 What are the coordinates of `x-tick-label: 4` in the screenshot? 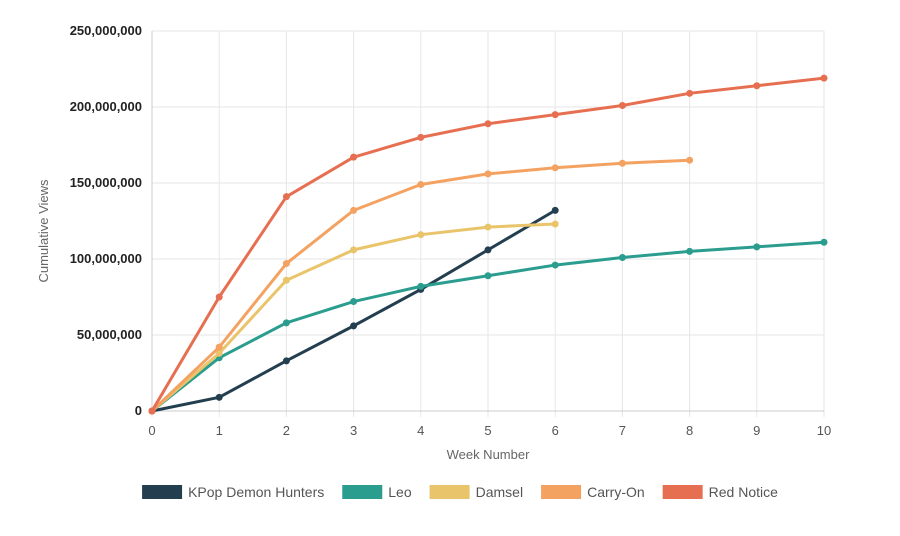 It's located at (420, 430).